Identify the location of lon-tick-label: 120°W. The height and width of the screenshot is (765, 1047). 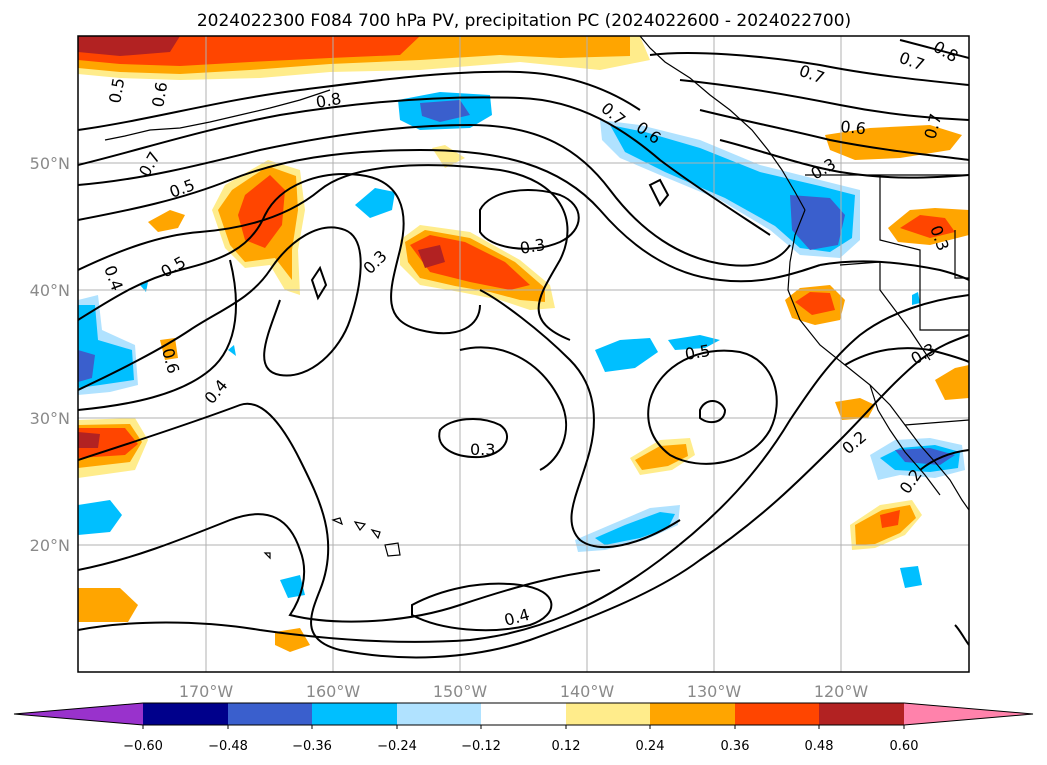
(841, 691).